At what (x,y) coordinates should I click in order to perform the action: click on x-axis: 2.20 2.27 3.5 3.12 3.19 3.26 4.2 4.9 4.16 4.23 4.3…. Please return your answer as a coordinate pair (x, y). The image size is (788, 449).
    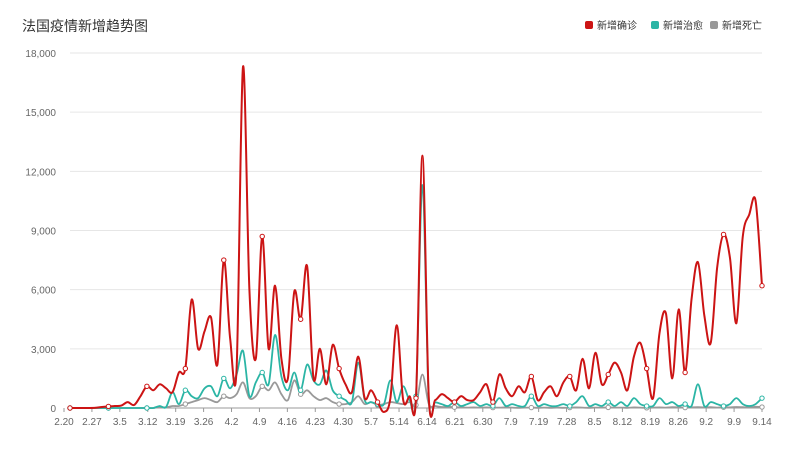
    Looking at the image, I should click on (413, 417).